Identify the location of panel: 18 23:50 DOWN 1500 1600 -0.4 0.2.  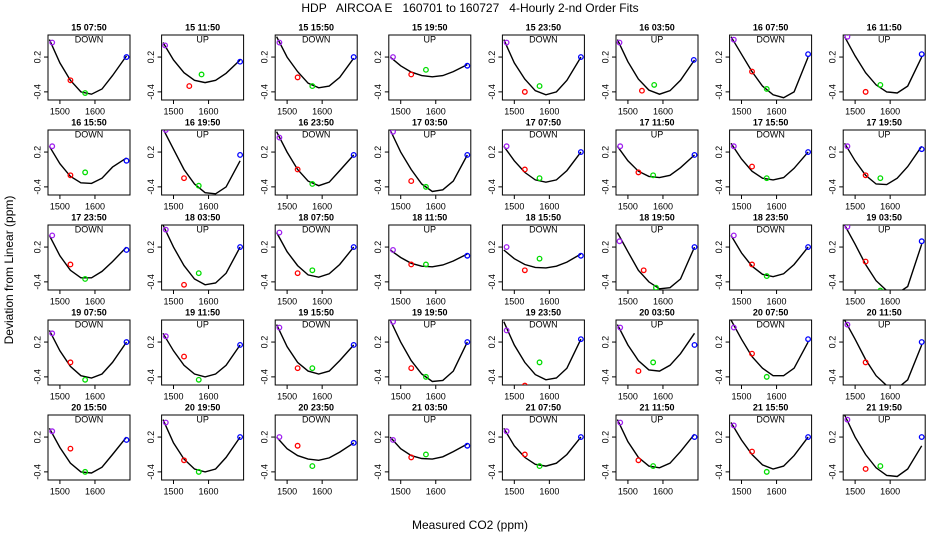
(763, 259).